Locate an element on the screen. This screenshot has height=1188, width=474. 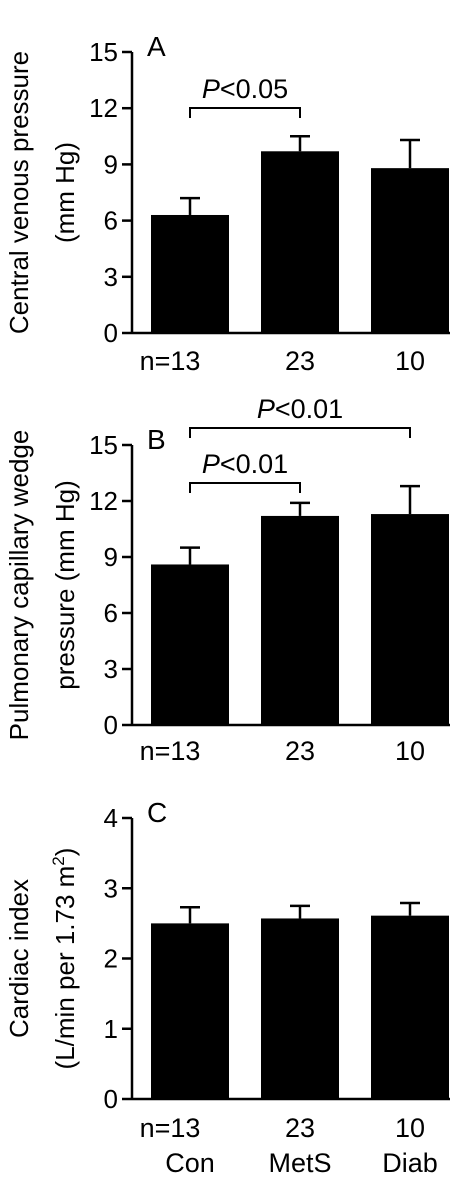
group-label-con: Con is located at coordinates (190, 1163).